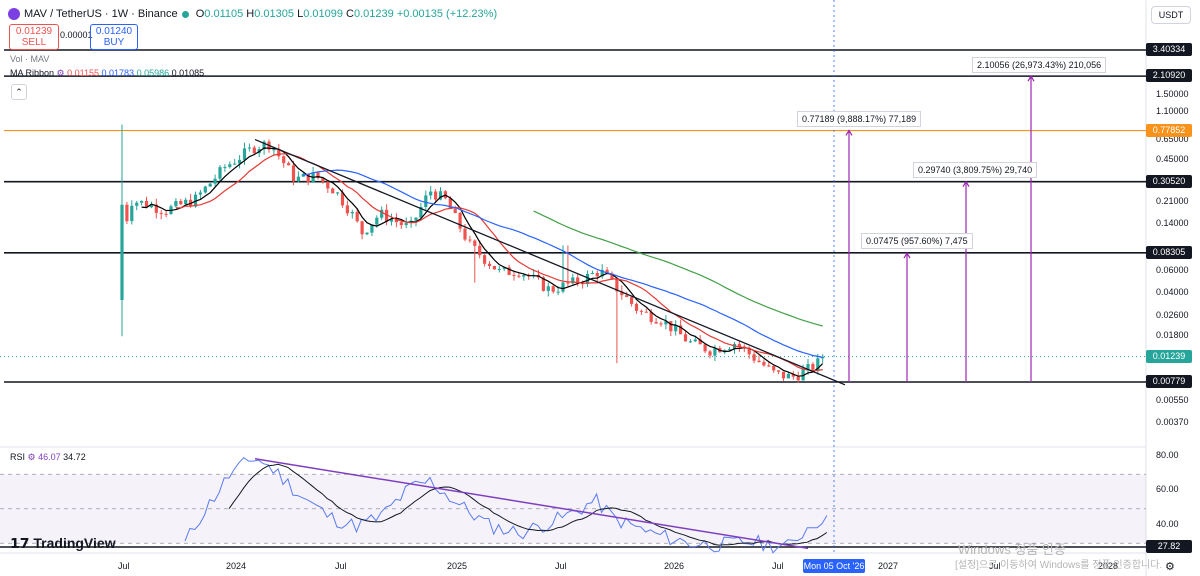 The height and width of the screenshot is (576, 1200). Describe the element at coordinates (917, 241) in the screenshot. I see `target-annotation-3: 0.07475 (957.60%) 7,475` at that location.